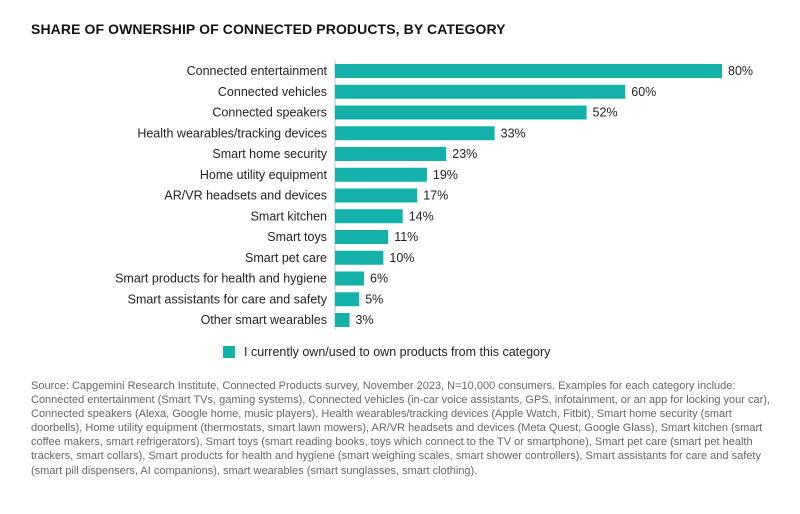 This screenshot has height=514, width=800. I want to click on category-label: Smart products for health and hygiene, so click(221, 279).